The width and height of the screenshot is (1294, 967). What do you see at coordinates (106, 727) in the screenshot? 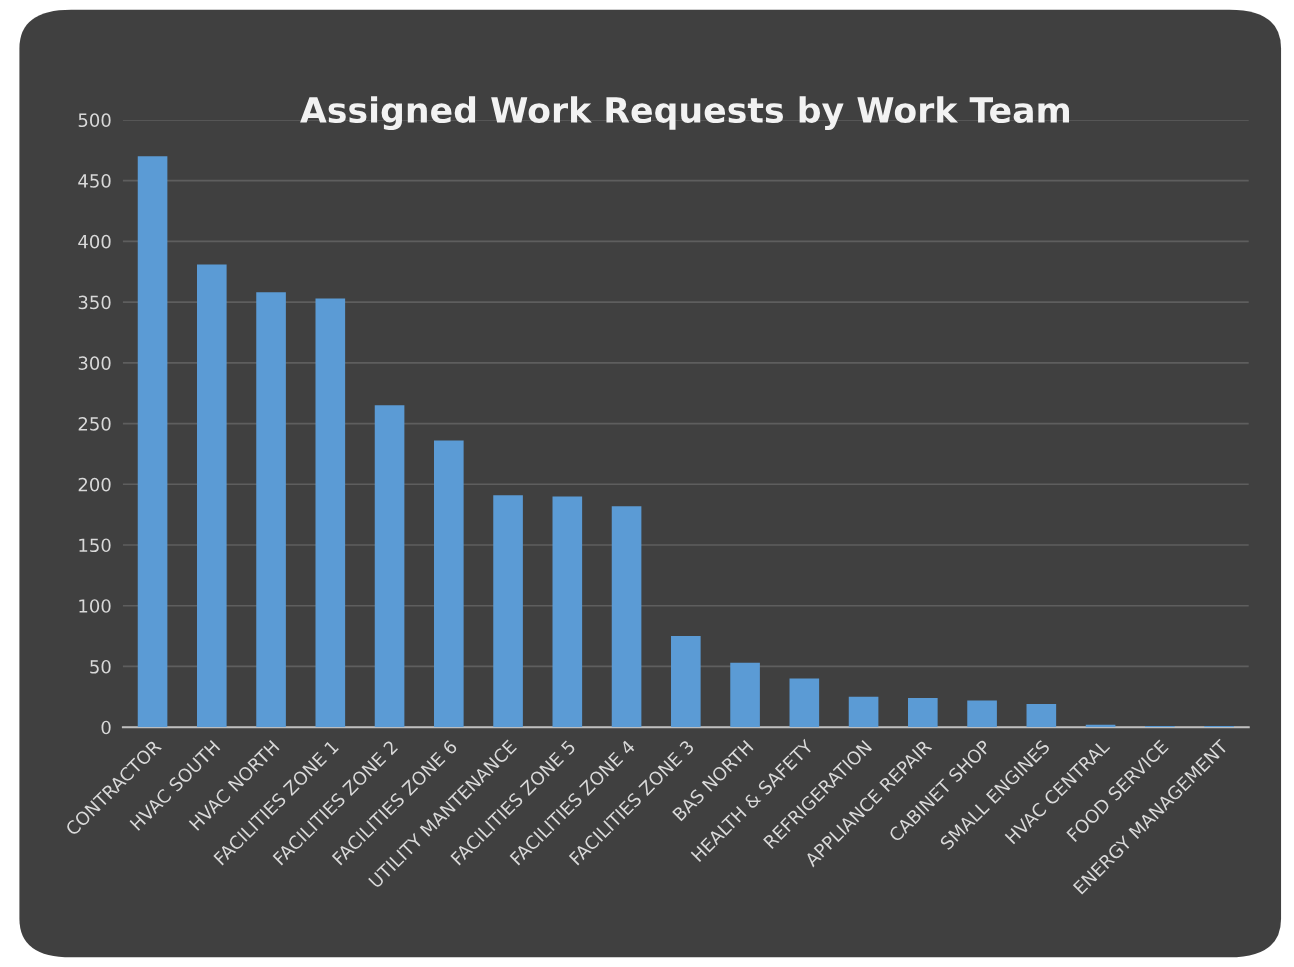
I see `y-tick-label: 0` at bounding box center [106, 727].